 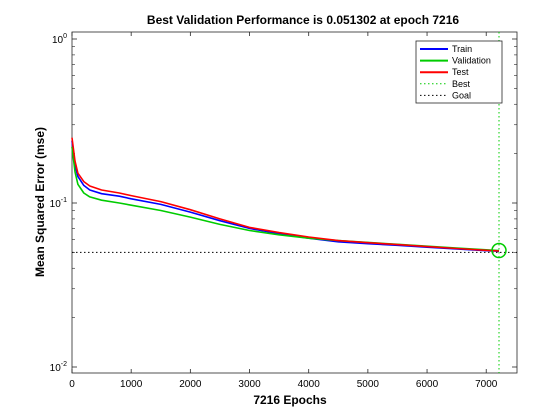 I want to click on x-tick-label: 4000, so click(x=309, y=384).